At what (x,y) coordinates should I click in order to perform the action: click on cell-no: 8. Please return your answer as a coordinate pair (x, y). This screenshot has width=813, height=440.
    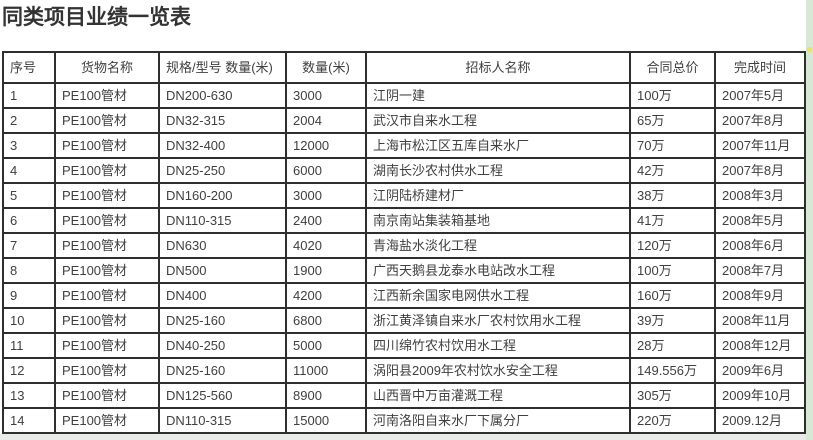
    Looking at the image, I should click on (29, 270).